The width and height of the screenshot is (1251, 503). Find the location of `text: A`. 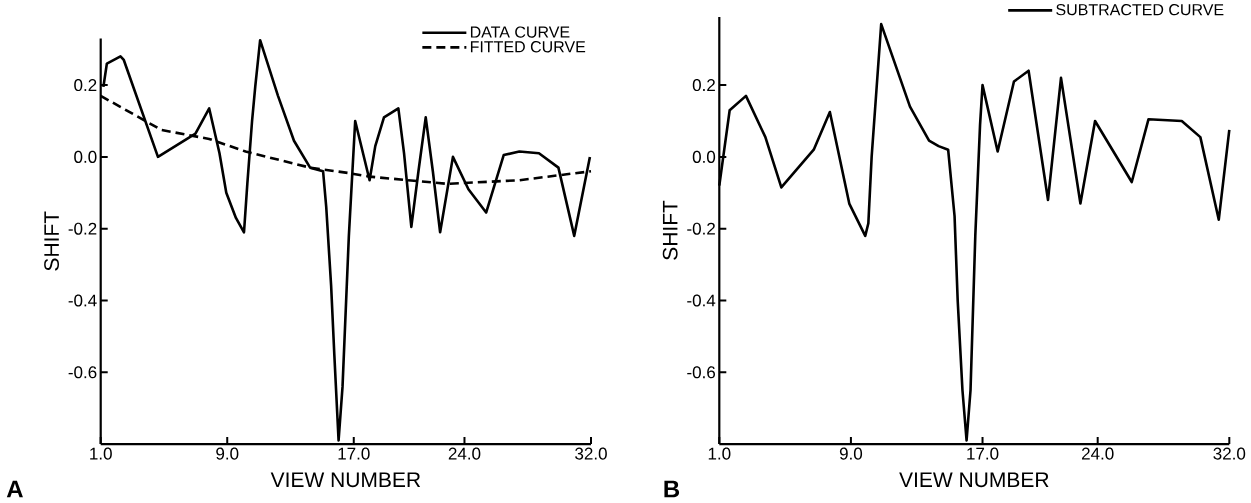

text: A is located at coordinates (14, 489).